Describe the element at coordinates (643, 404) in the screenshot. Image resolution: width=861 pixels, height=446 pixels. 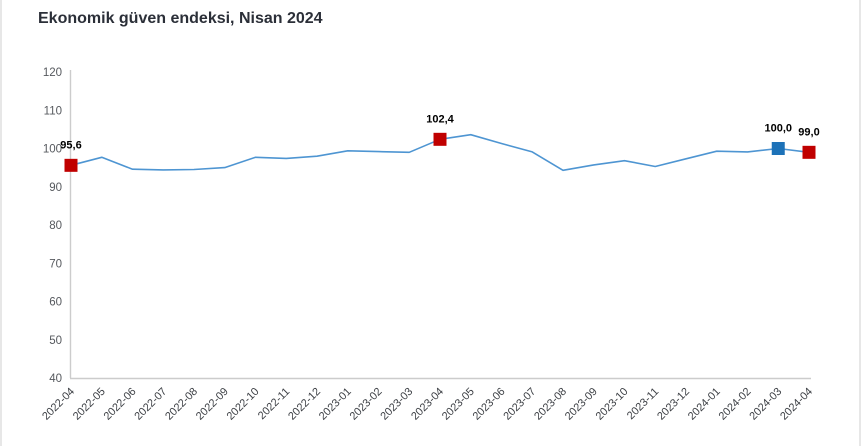
I see `x-tick-label: 2023-11` at that location.